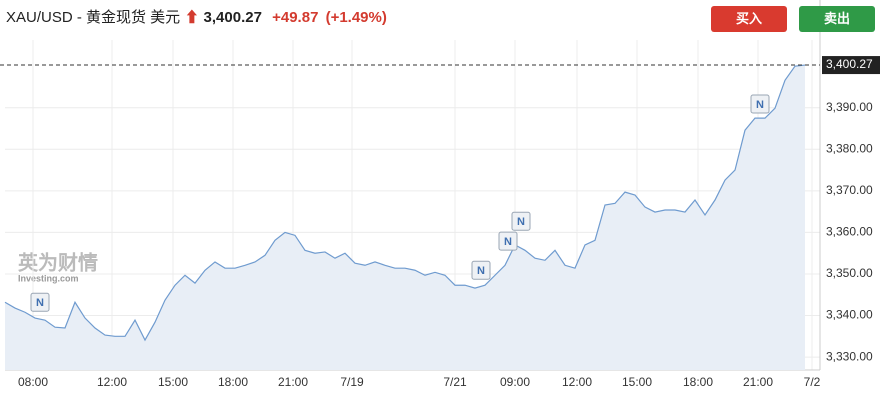 Image resolution: width=881 pixels, height=400 pixels. I want to click on watermark-brand: 英为财情, so click(58, 262).